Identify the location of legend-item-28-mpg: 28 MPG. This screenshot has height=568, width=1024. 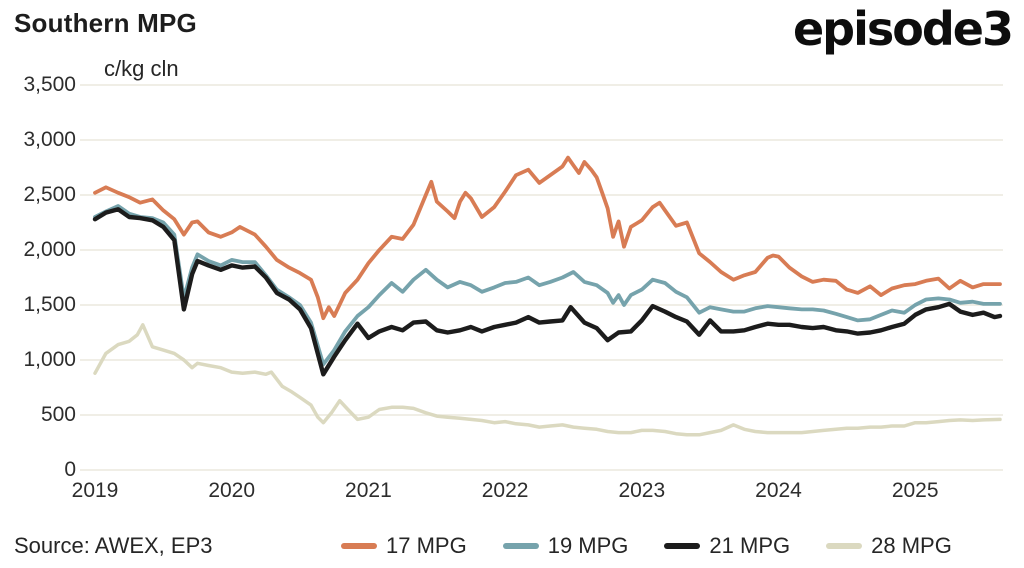
(889, 546).